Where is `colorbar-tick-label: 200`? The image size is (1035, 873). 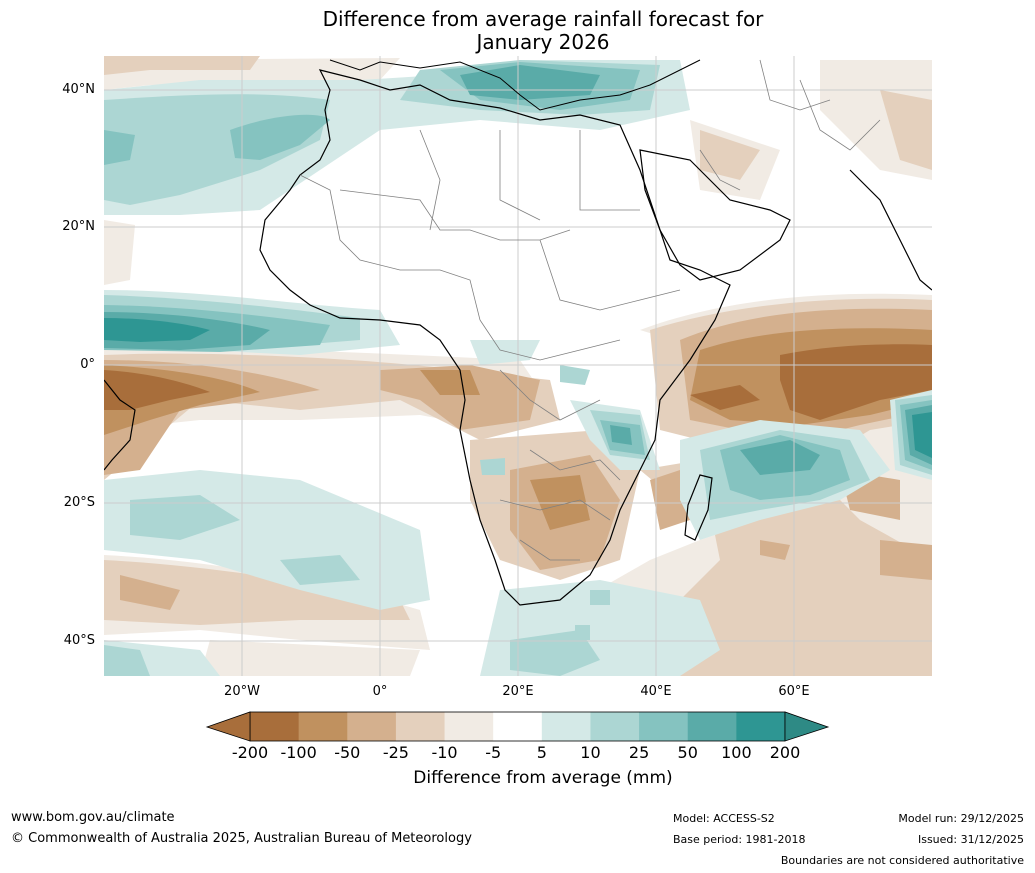
colorbar-tick-label: 200 is located at coordinates (785, 752).